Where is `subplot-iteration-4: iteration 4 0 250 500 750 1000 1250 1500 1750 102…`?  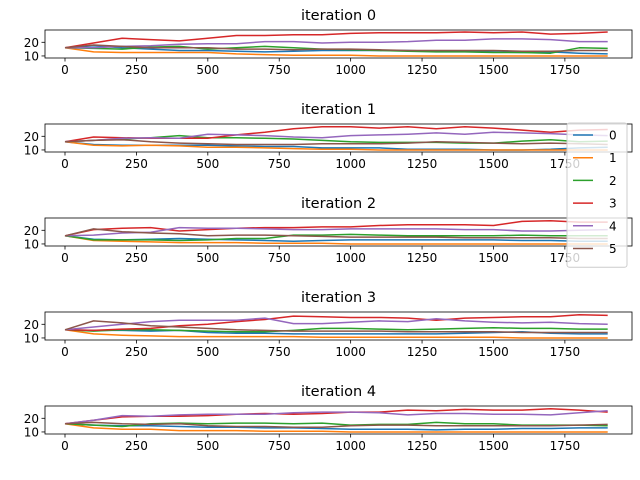
subplot-iteration-4: iteration 4 0 250 500 750 1000 1250 1500 1750 102… is located at coordinates (328, 418).